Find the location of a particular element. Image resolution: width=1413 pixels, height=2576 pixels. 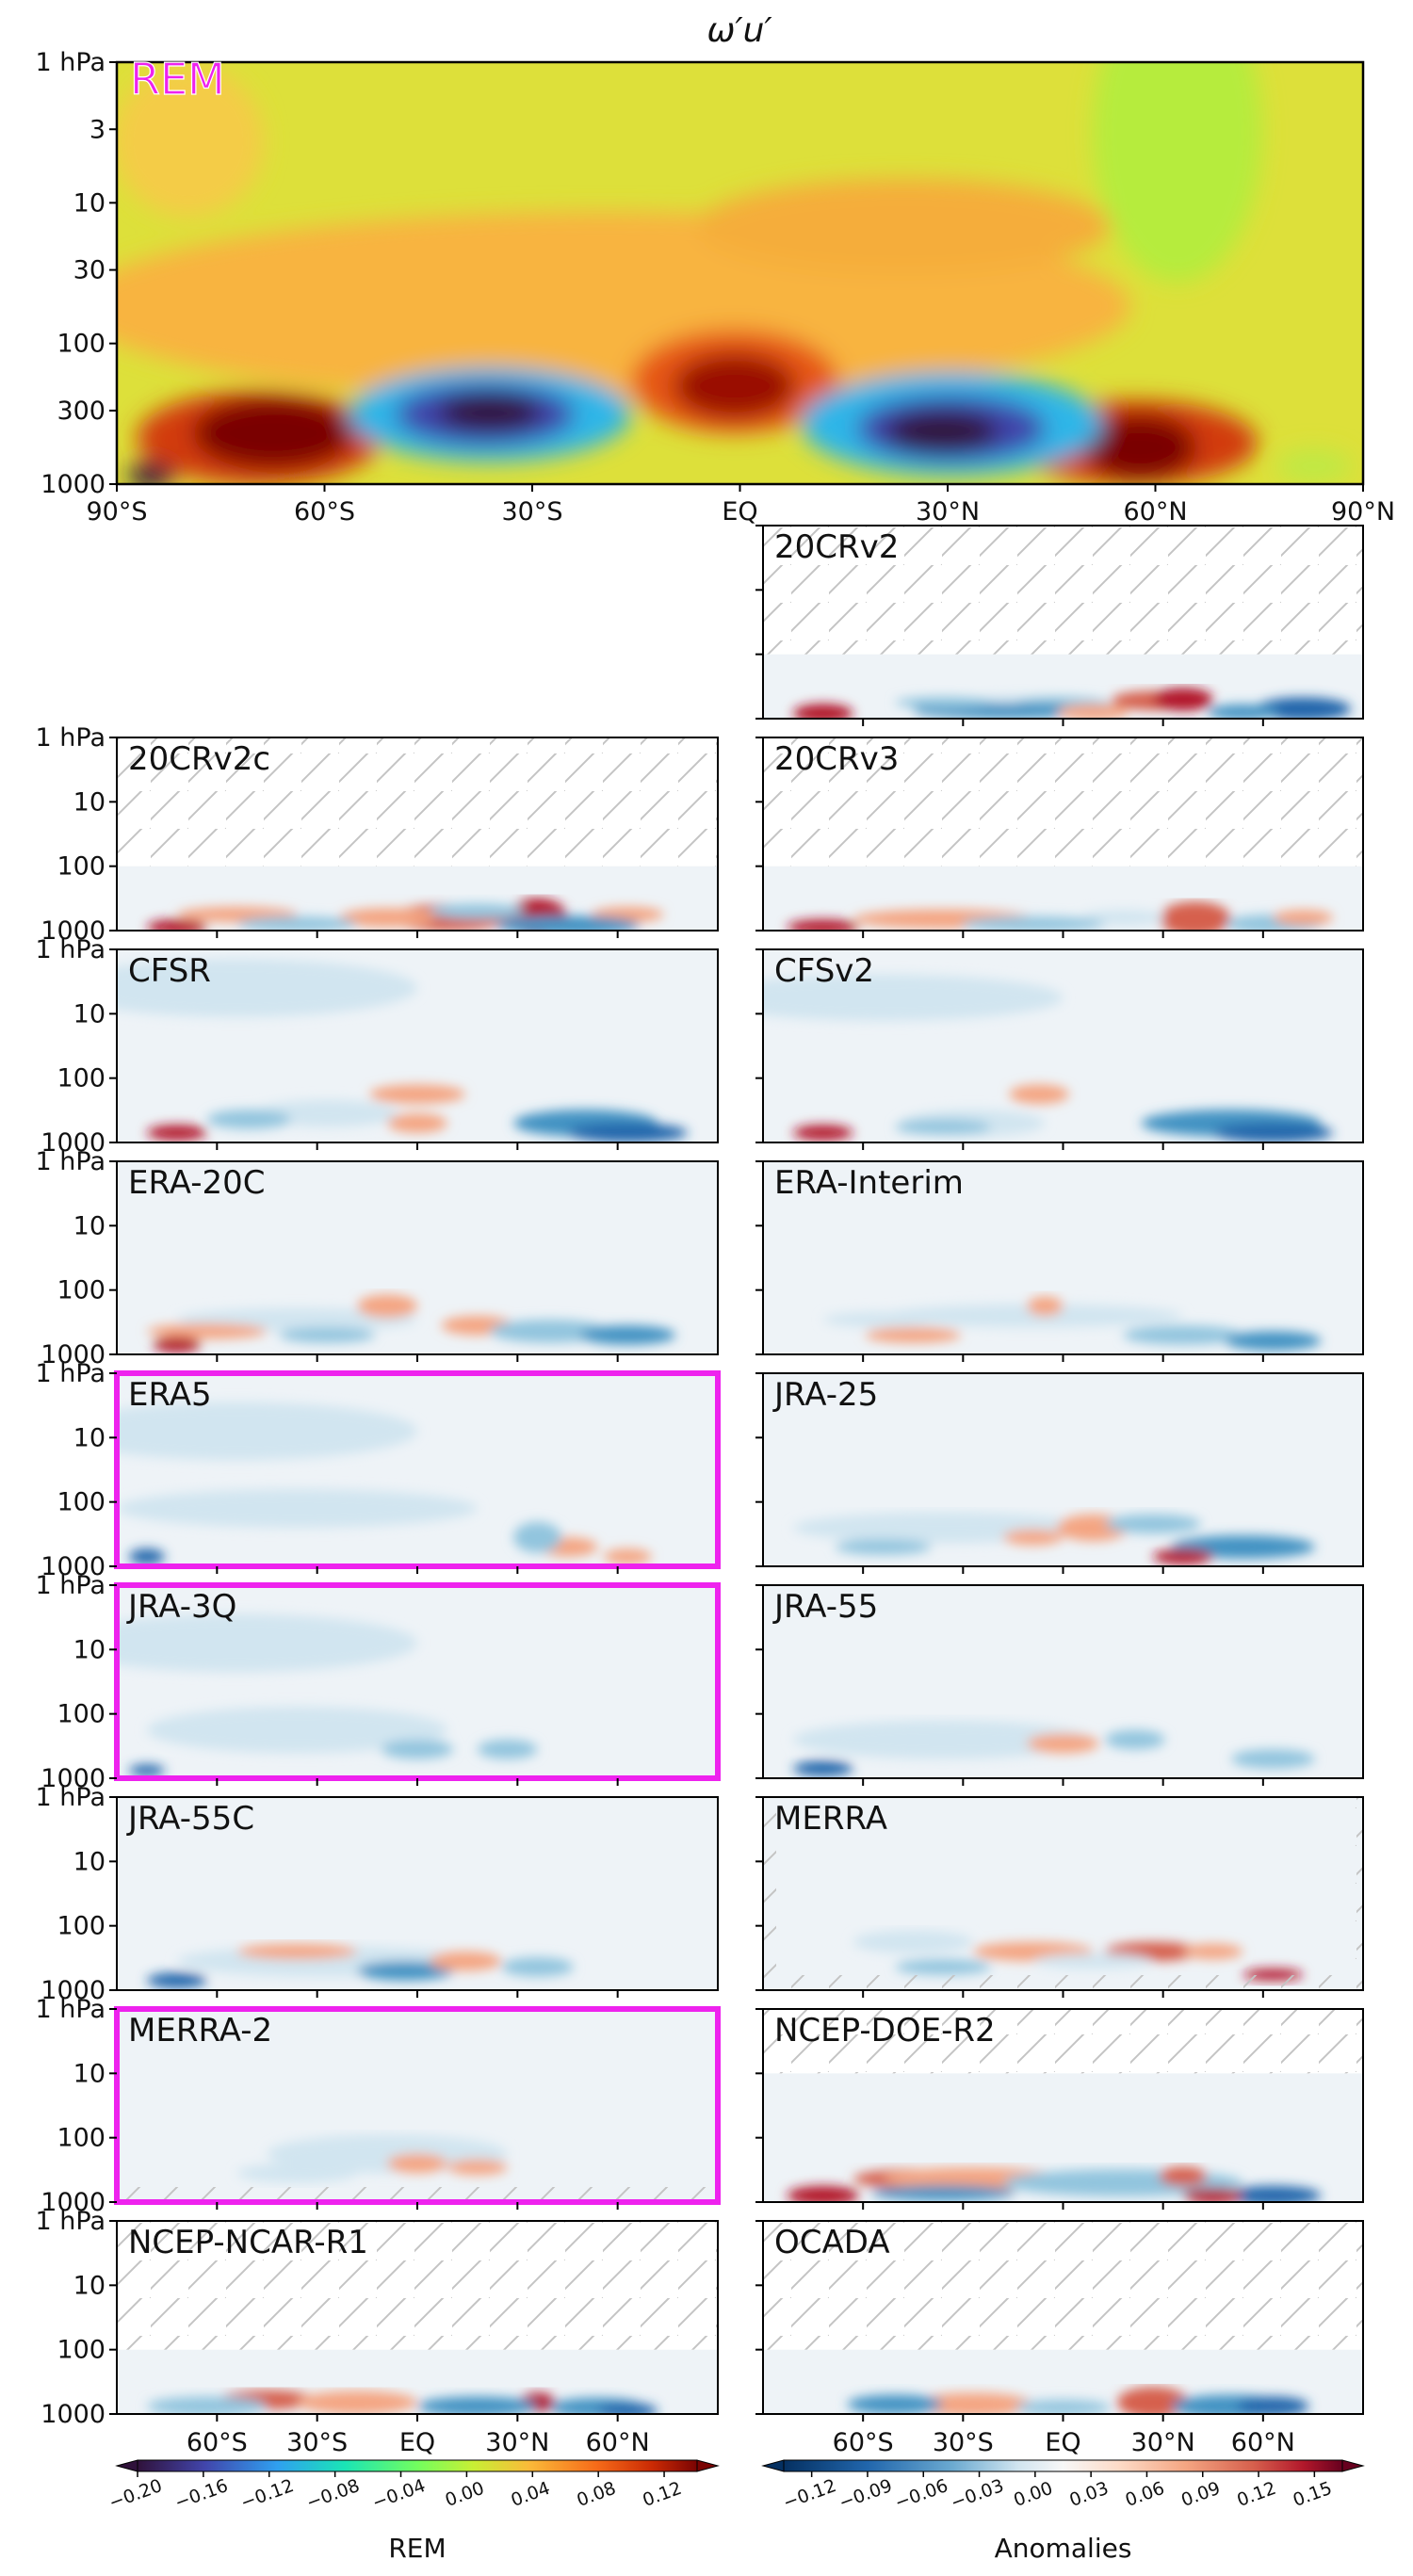

main-panel: REM is located at coordinates (740, 269).